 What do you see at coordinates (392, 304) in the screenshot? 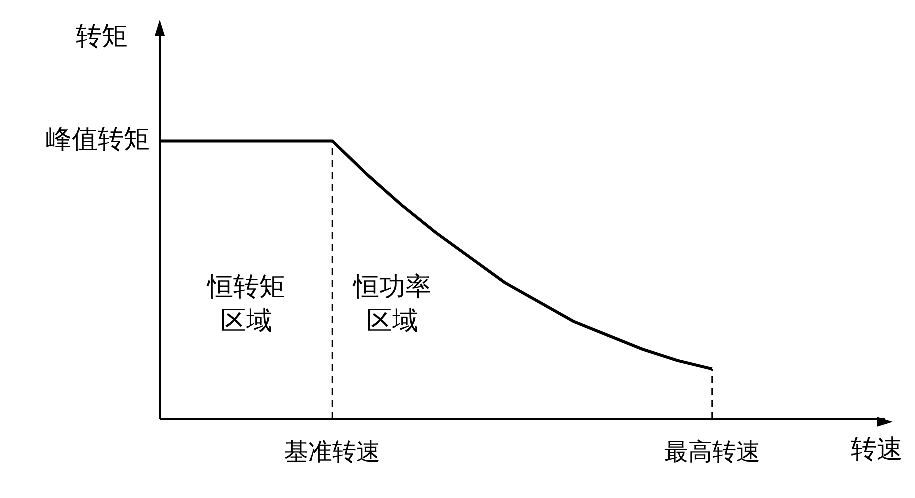
I see `annotation: 恒功率区域` at bounding box center [392, 304].